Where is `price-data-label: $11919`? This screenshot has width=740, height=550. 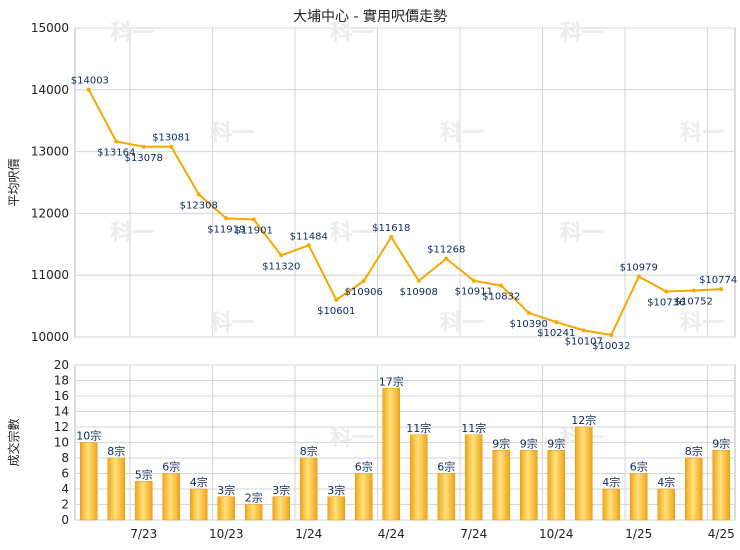 price-data-label: $11919 is located at coordinates (226, 229).